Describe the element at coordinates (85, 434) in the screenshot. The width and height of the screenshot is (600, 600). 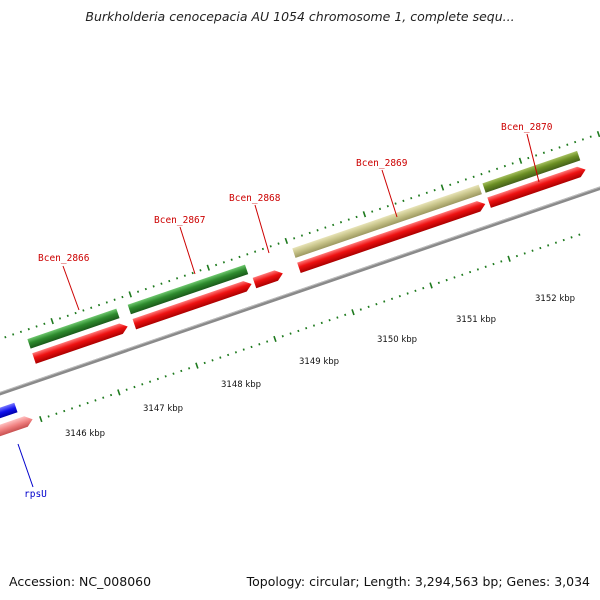
I see `kbp-label-3146: 3146 kbp` at that location.